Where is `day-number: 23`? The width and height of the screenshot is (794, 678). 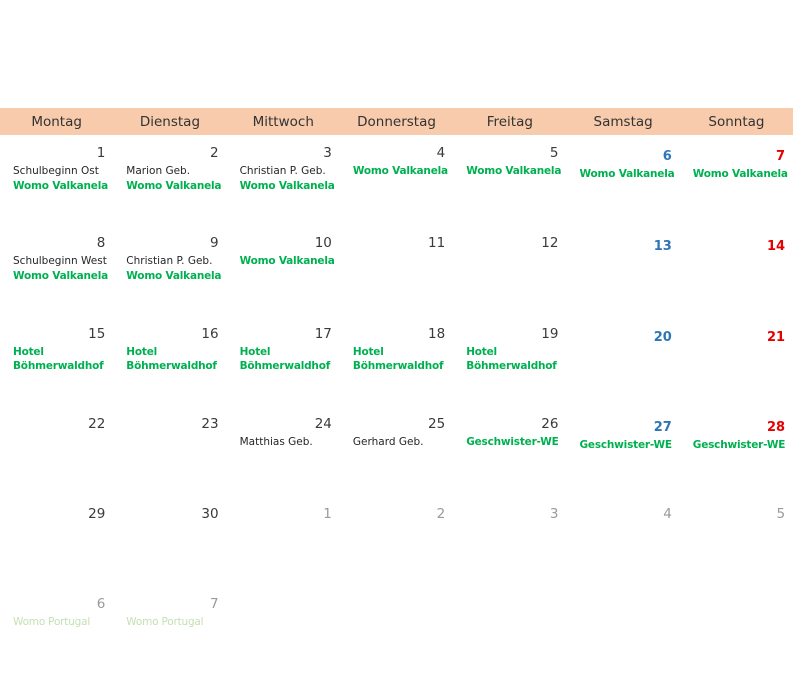
day-number: 23 is located at coordinates (210, 423).